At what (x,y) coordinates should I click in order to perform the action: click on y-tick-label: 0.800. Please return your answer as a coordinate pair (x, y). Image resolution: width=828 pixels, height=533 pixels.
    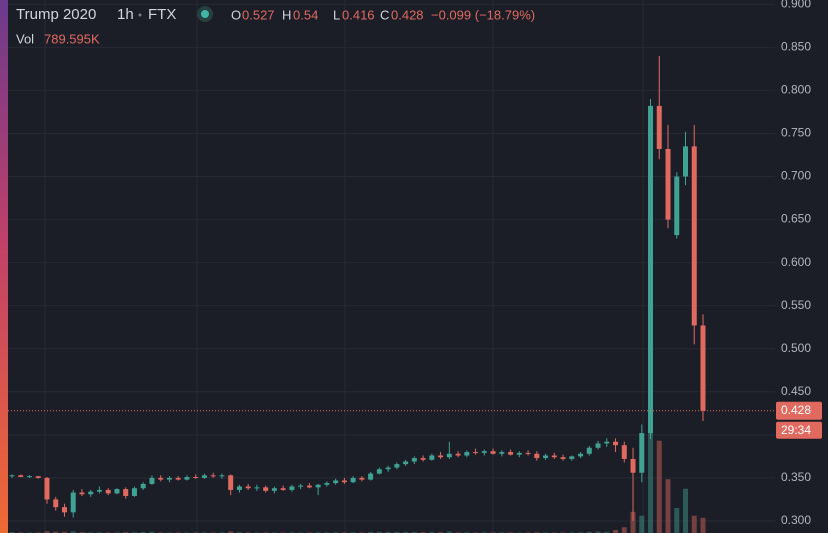
    Looking at the image, I should click on (796, 90).